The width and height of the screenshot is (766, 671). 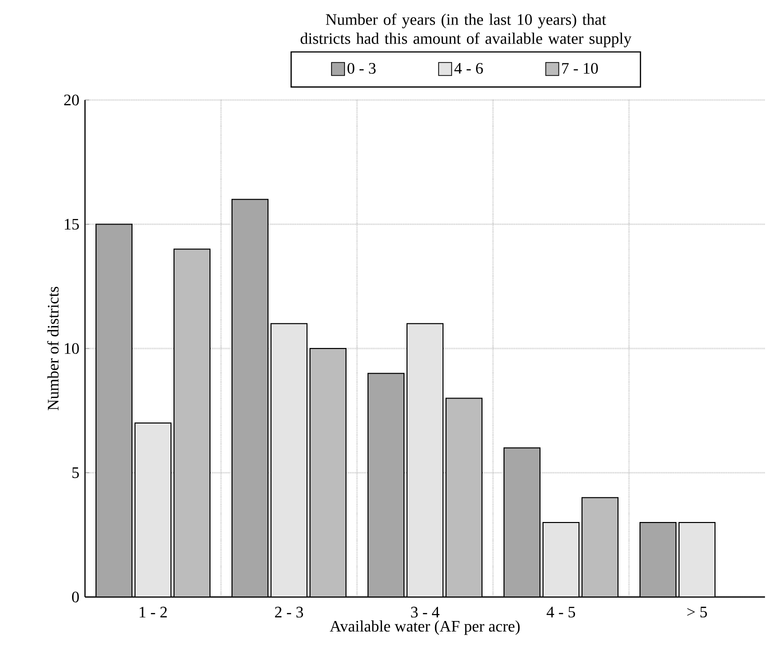 What do you see at coordinates (561, 612) in the screenshot?
I see `x-tick-label: 4 - 5` at bounding box center [561, 612].